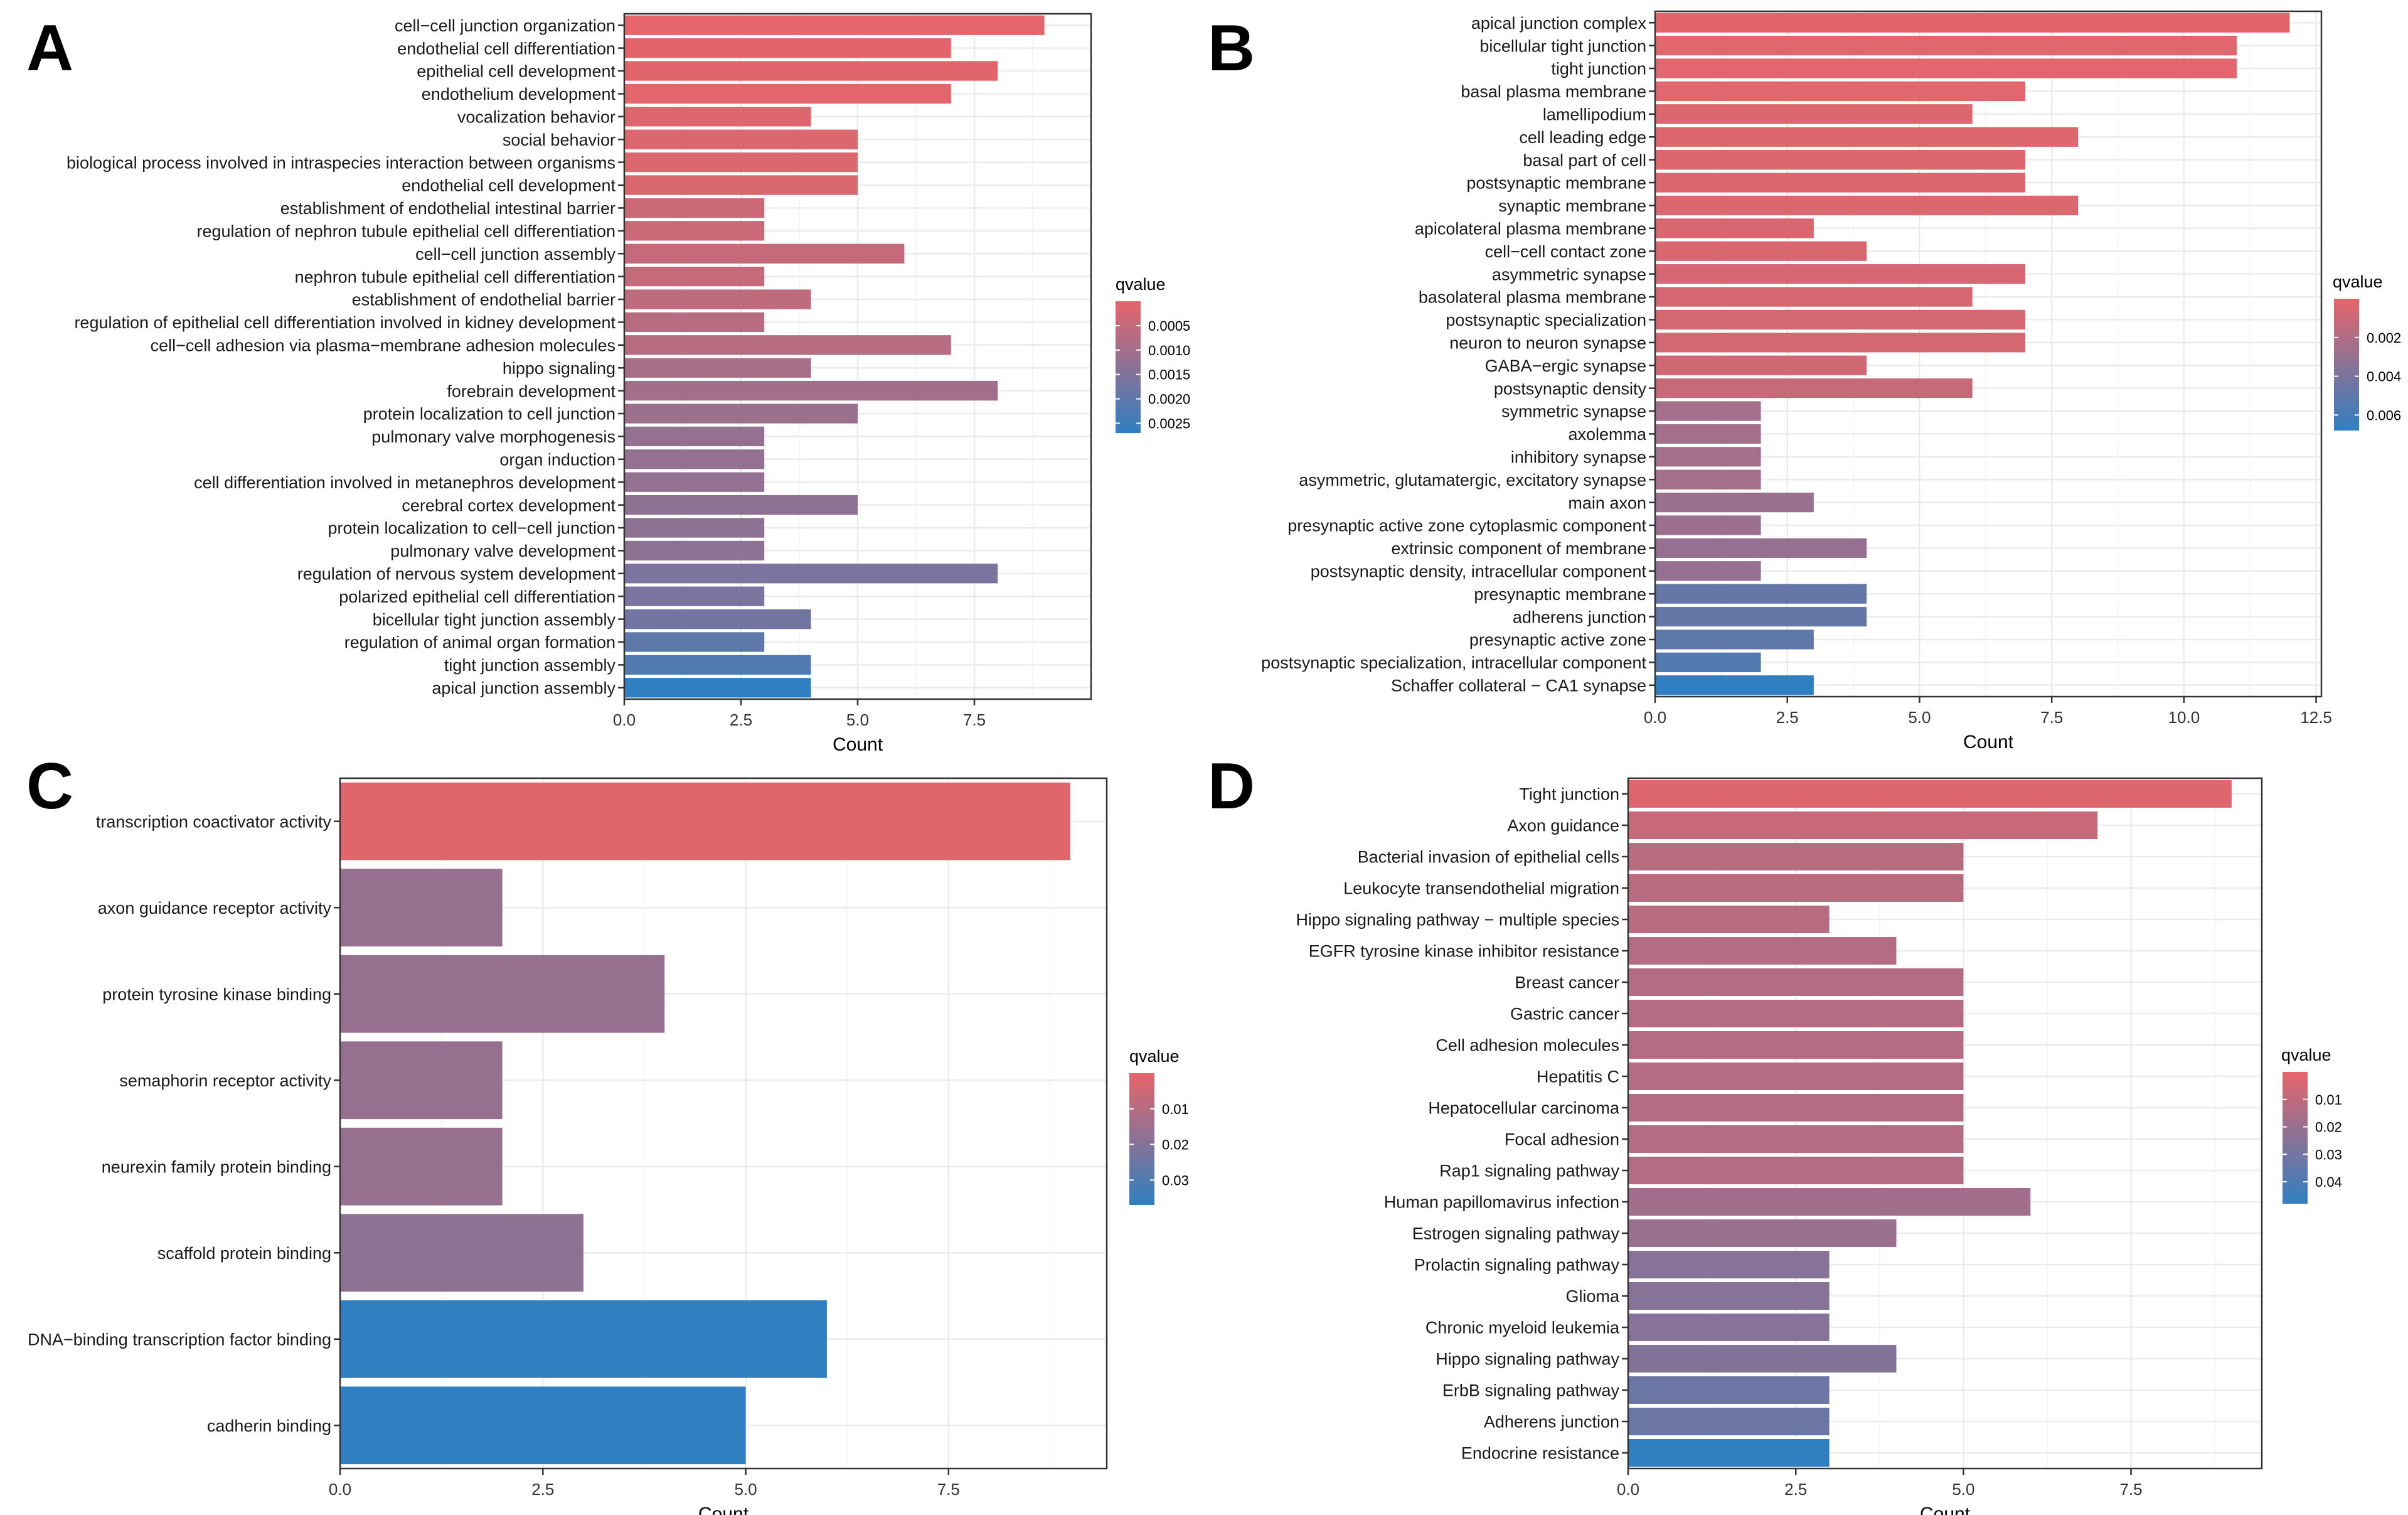  Describe the element at coordinates (1579, 617) in the screenshot. I see `category-label: adherens junction` at that location.